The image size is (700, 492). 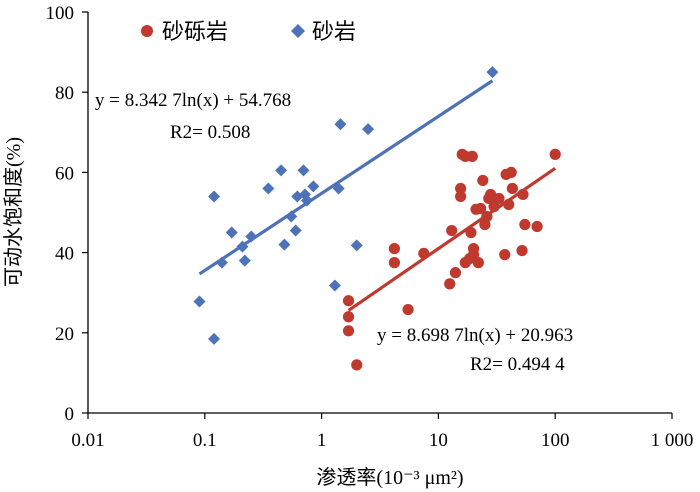 What do you see at coordinates (193, 116) in the screenshot?
I see `annotation-sandstone: y = 8.342 7ln(x) + 54.768 R2= 0.508` at bounding box center [193, 116].